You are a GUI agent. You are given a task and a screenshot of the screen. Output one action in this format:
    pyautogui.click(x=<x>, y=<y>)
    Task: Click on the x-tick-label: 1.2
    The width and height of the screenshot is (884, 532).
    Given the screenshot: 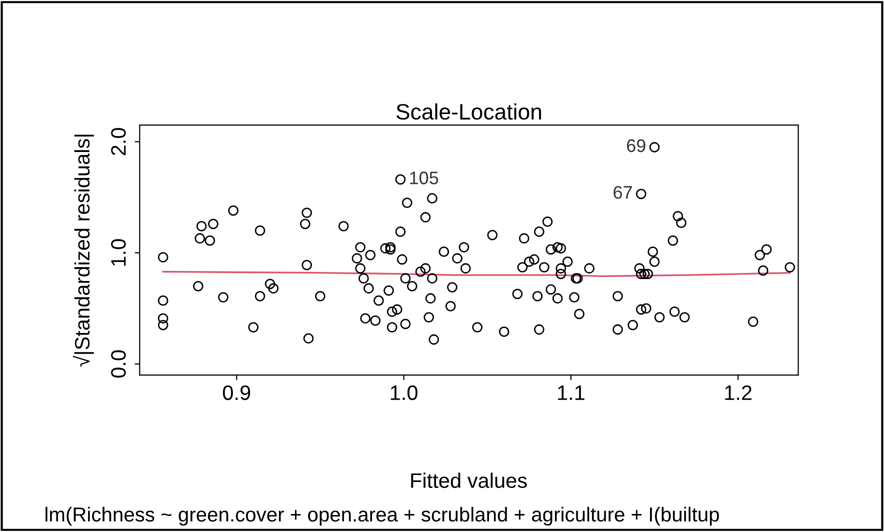 What is the action you would take?
    pyautogui.click(x=738, y=392)
    